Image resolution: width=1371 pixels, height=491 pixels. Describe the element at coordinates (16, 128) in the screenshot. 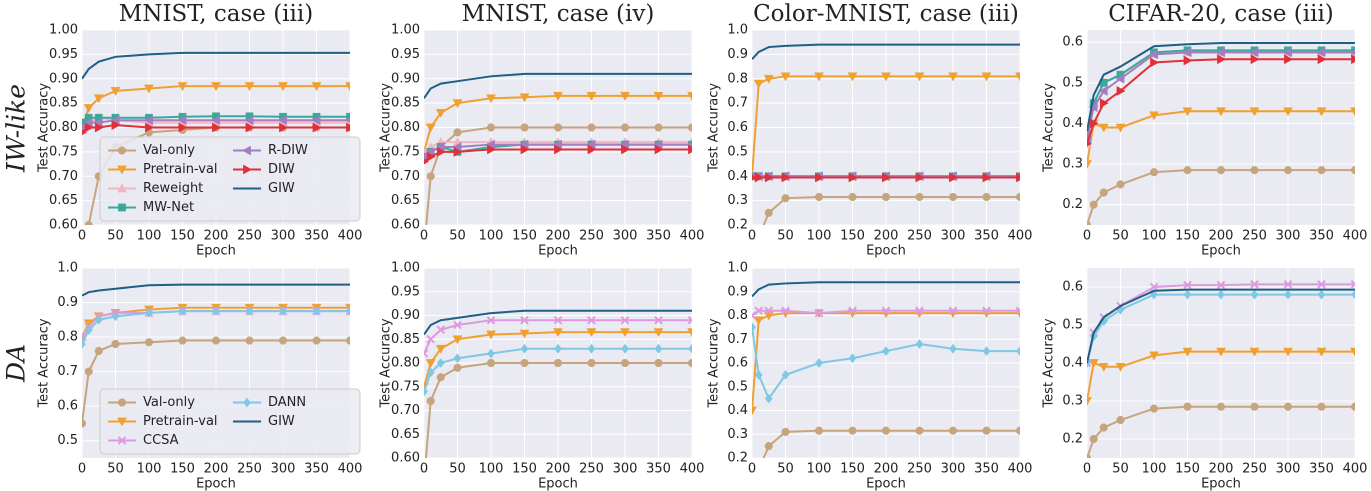

I see `row-label: IW-like` at that location.